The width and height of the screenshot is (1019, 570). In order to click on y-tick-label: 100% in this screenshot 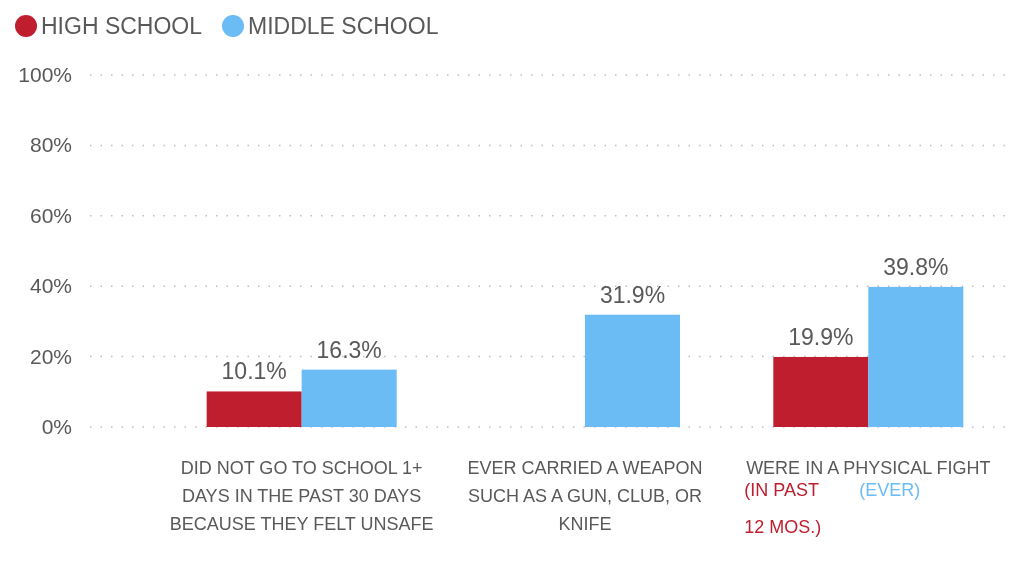, I will do `click(45, 74)`.